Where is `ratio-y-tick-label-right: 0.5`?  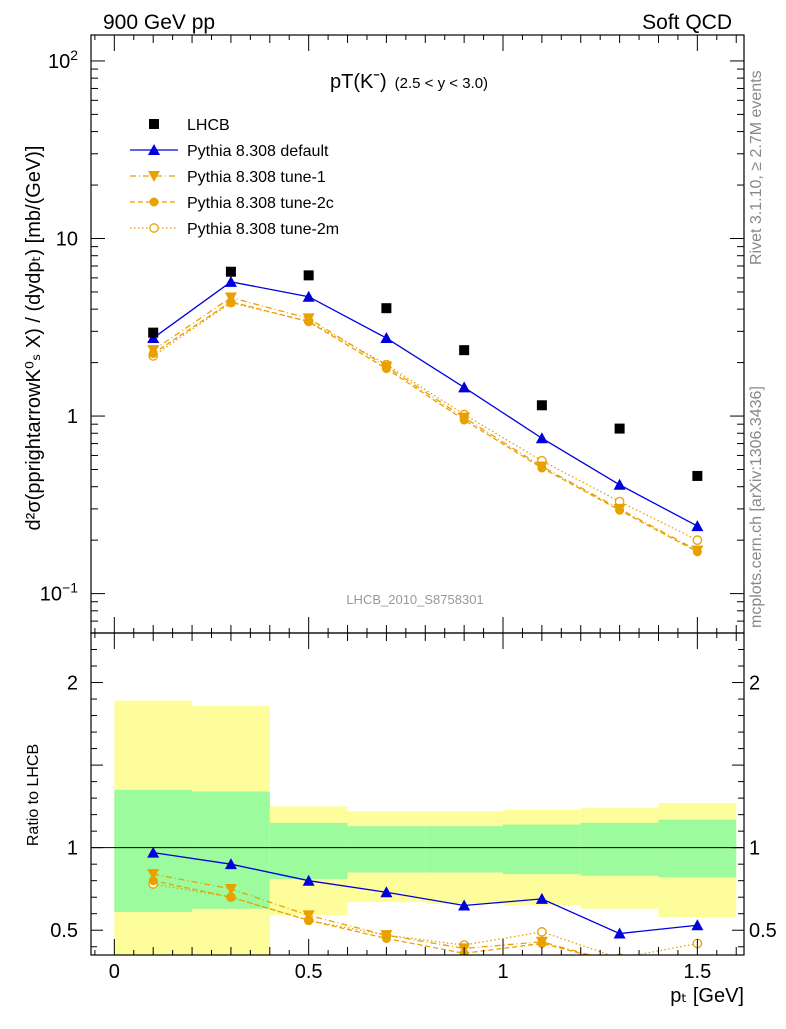
ratio-y-tick-label-right: 0.5 is located at coordinates (763, 931).